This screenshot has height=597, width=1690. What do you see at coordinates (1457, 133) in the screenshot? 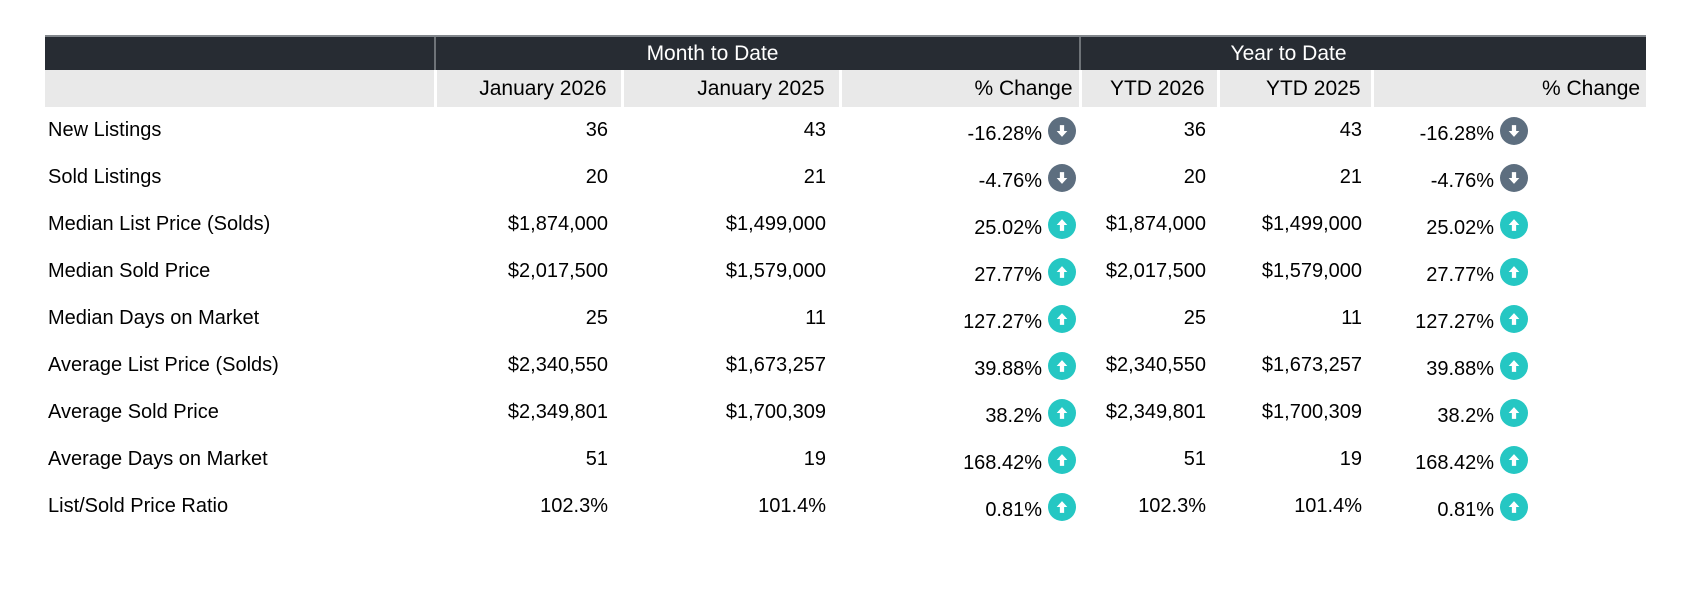
I see `ytd-percent-change-value: -16.28%` at bounding box center [1457, 133].